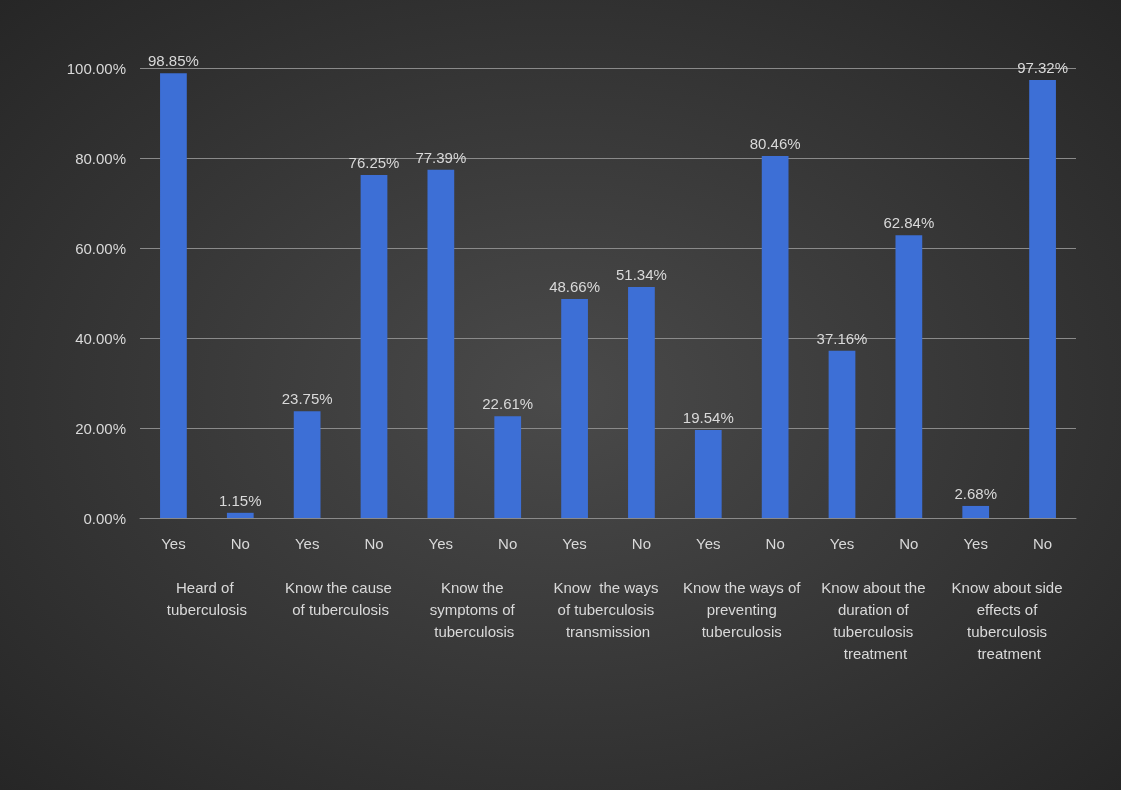 The image size is (1121, 790). What do you see at coordinates (1009, 620) in the screenshot?
I see `text: Know about side effects of tuberculosis treatment` at bounding box center [1009, 620].